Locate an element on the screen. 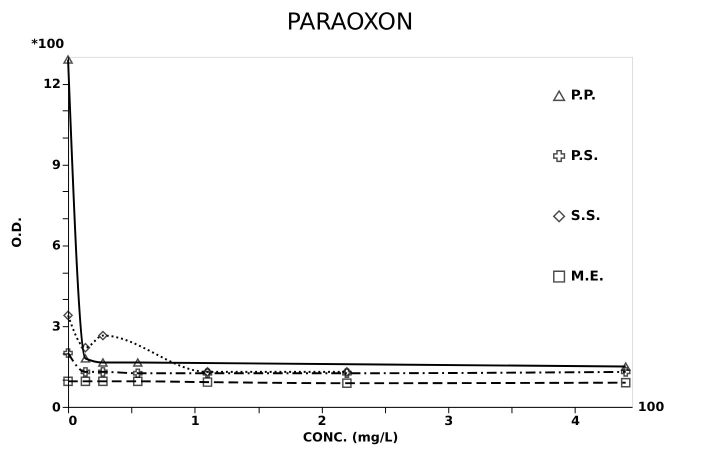 This screenshot has width=704, height=468. legend-label: P.S. is located at coordinates (584, 156).